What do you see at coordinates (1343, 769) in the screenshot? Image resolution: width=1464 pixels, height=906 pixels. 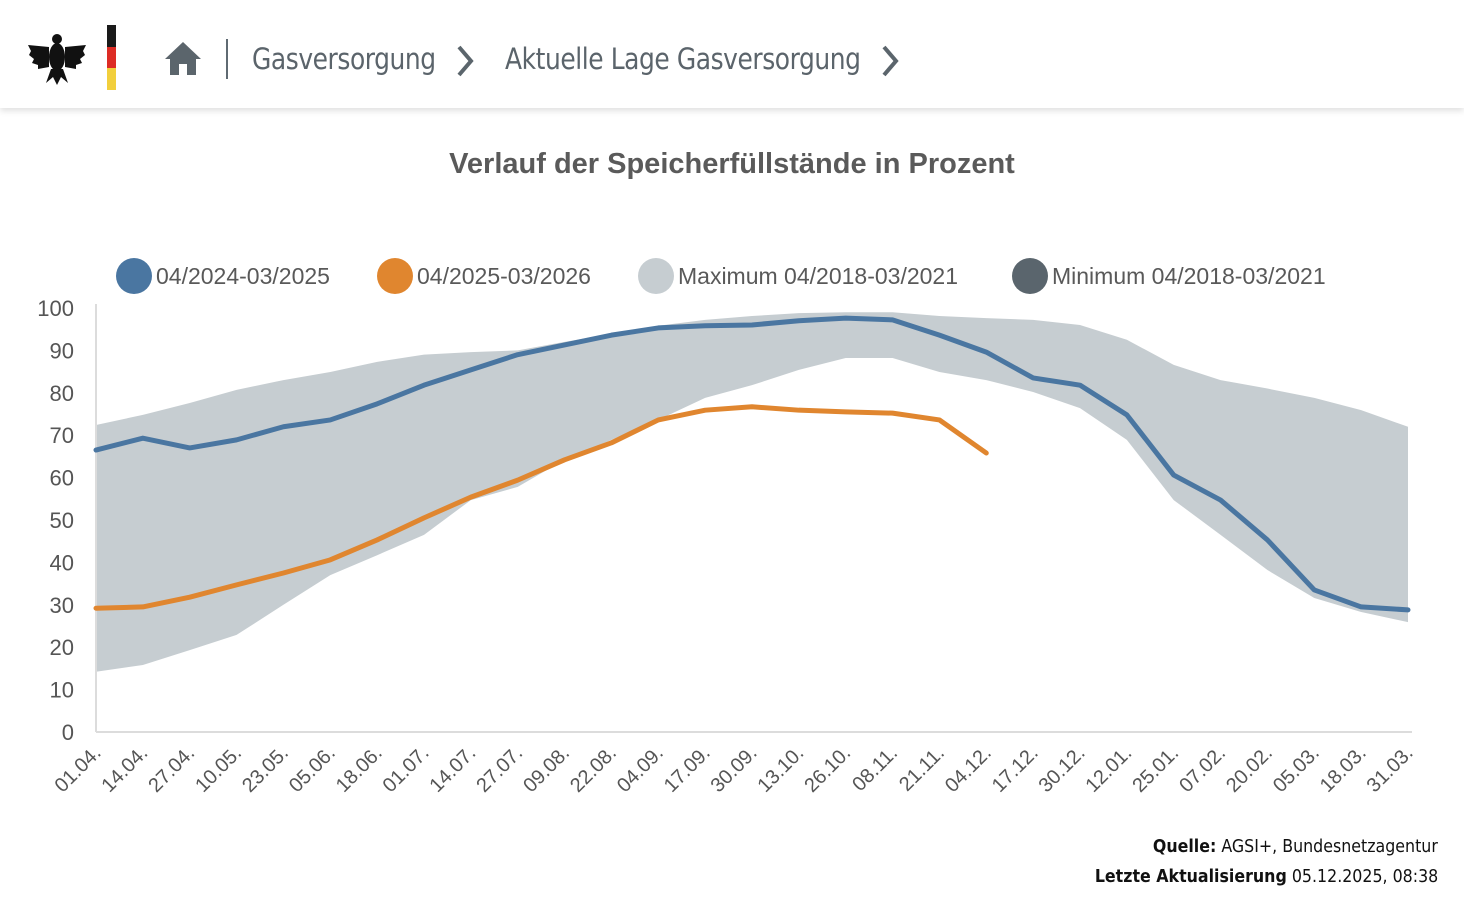 I see `x-tick-label: 18.03.` at bounding box center [1343, 769].